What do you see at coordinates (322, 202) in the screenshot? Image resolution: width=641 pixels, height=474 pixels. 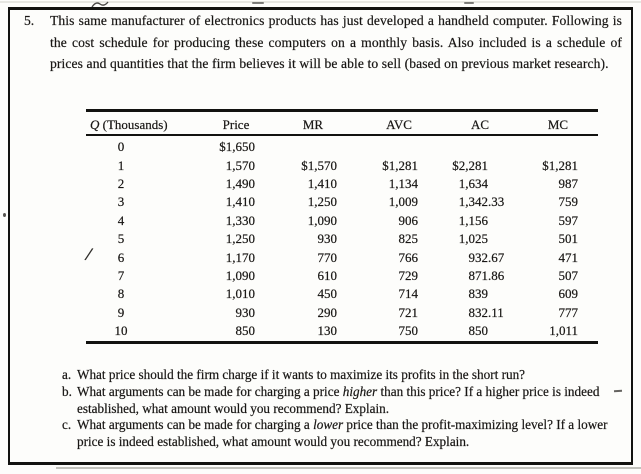 I see `cell-mr: 1,250` at bounding box center [322, 202].